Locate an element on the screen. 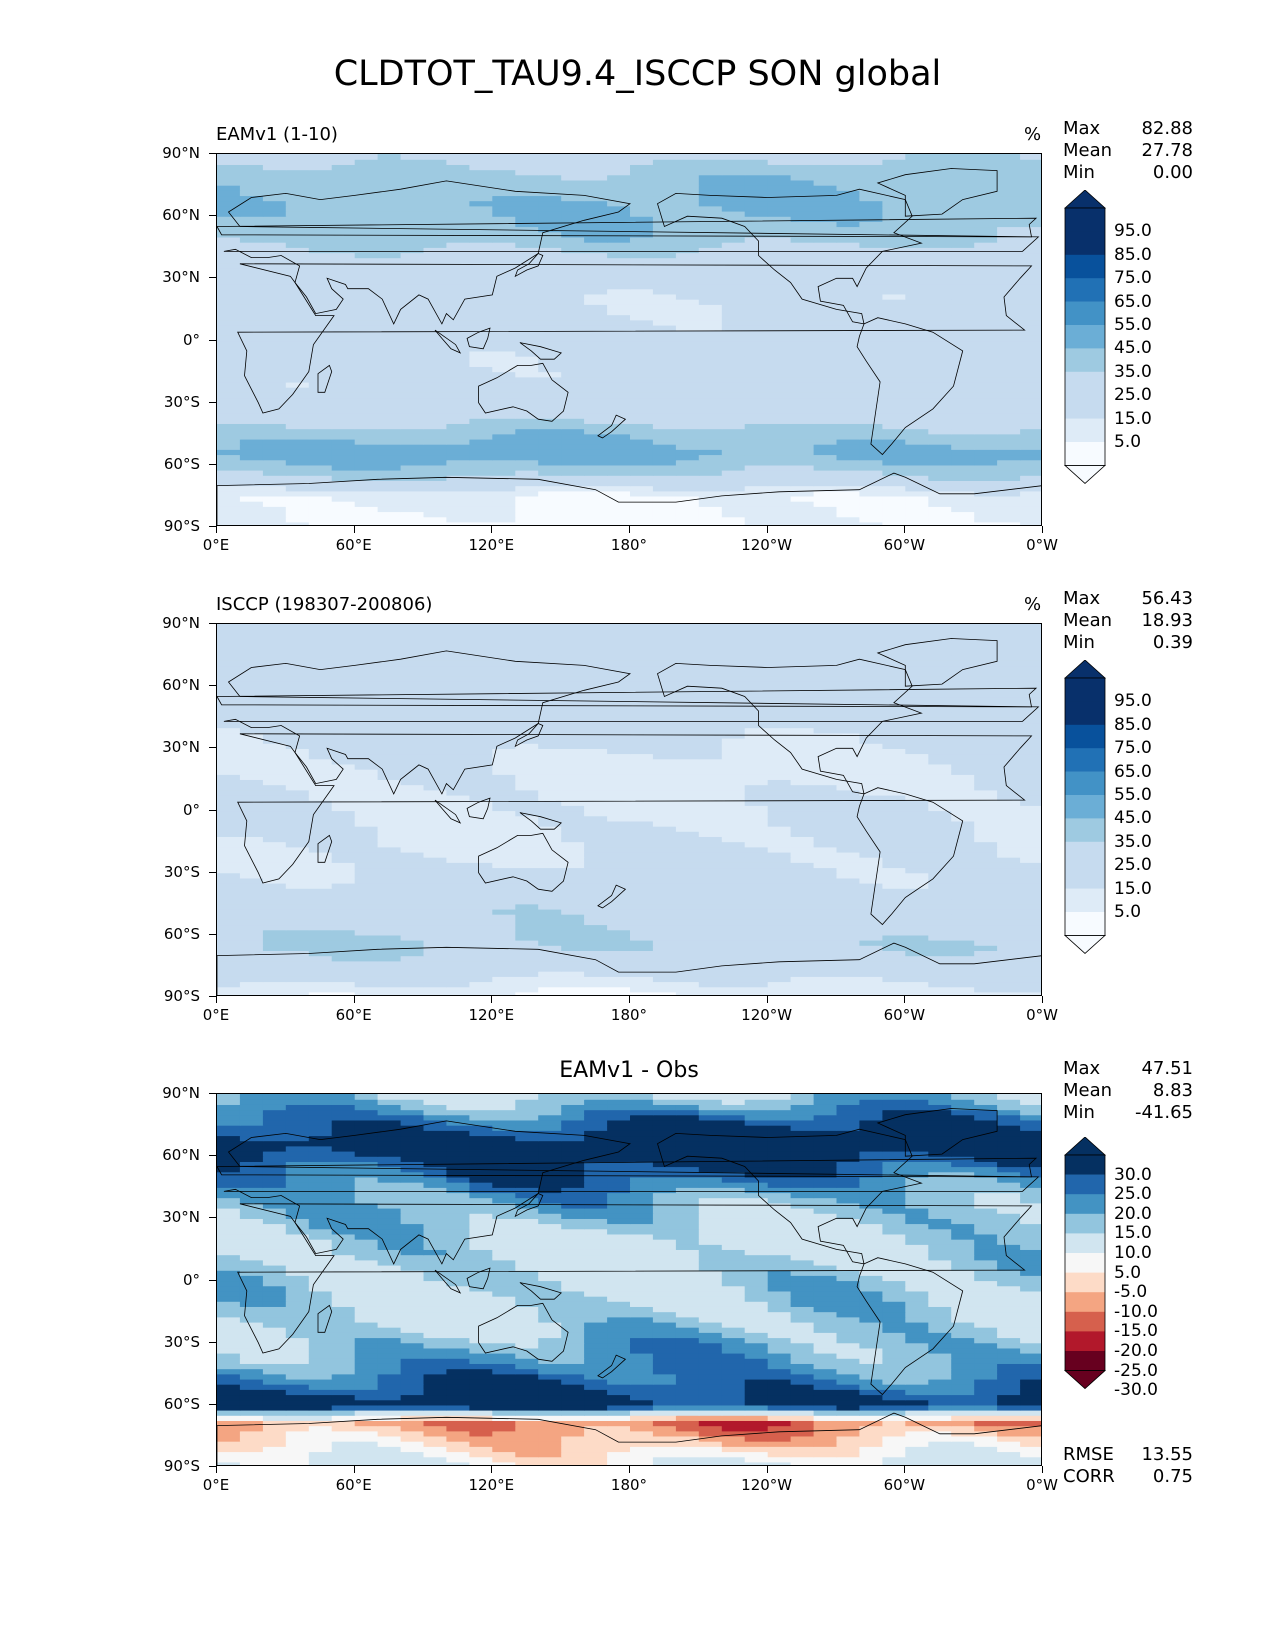 The image size is (1275, 1650). y-tick is located at coordinates (212, 153).